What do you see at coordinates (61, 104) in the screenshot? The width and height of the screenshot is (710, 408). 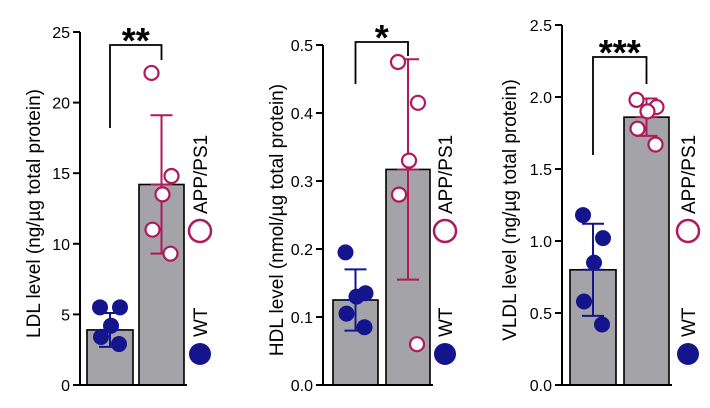 I see `y-tick-label: 20` at bounding box center [61, 104].